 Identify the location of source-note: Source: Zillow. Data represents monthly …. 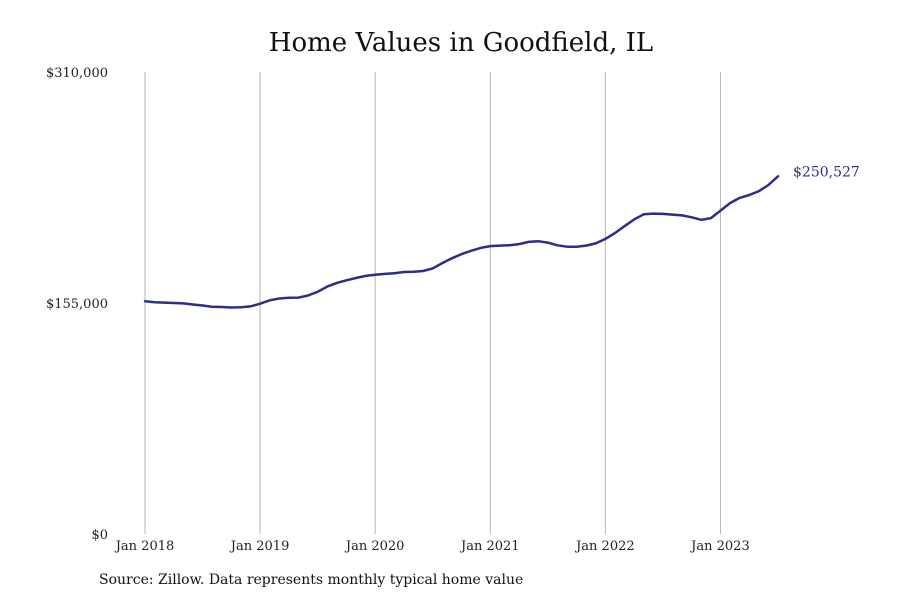
(311, 580).